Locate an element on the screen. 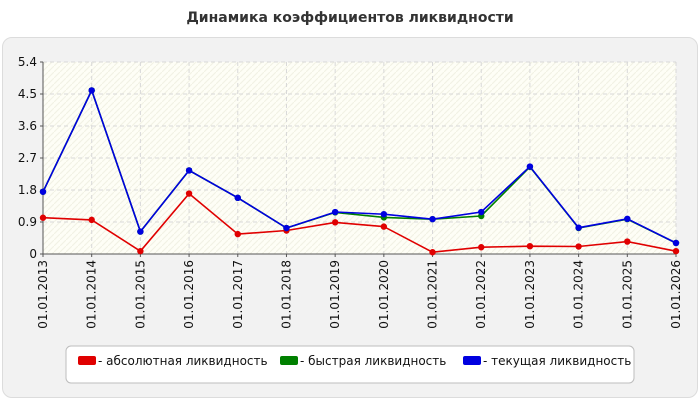 This screenshot has width=700, height=400. x-tick-label: 01.01.2025 is located at coordinates (627, 294).